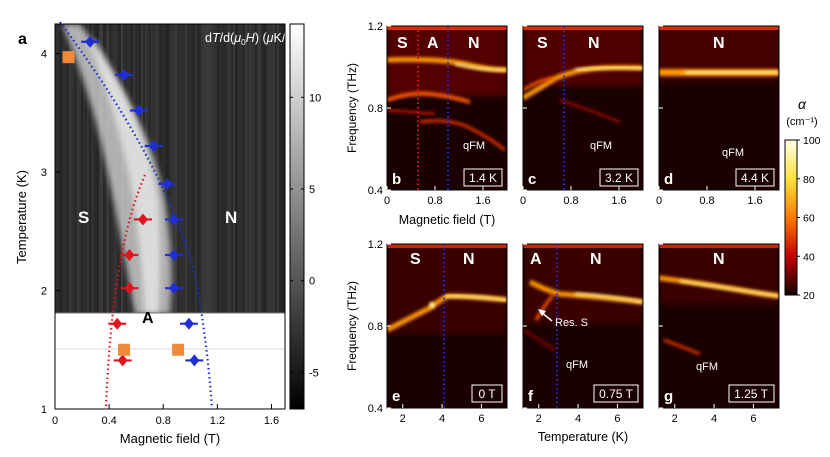  What do you see at coordinates (536, 259) in the screenshot?
I see `panel-f-label-a: A` at bounding box center [536, 259].